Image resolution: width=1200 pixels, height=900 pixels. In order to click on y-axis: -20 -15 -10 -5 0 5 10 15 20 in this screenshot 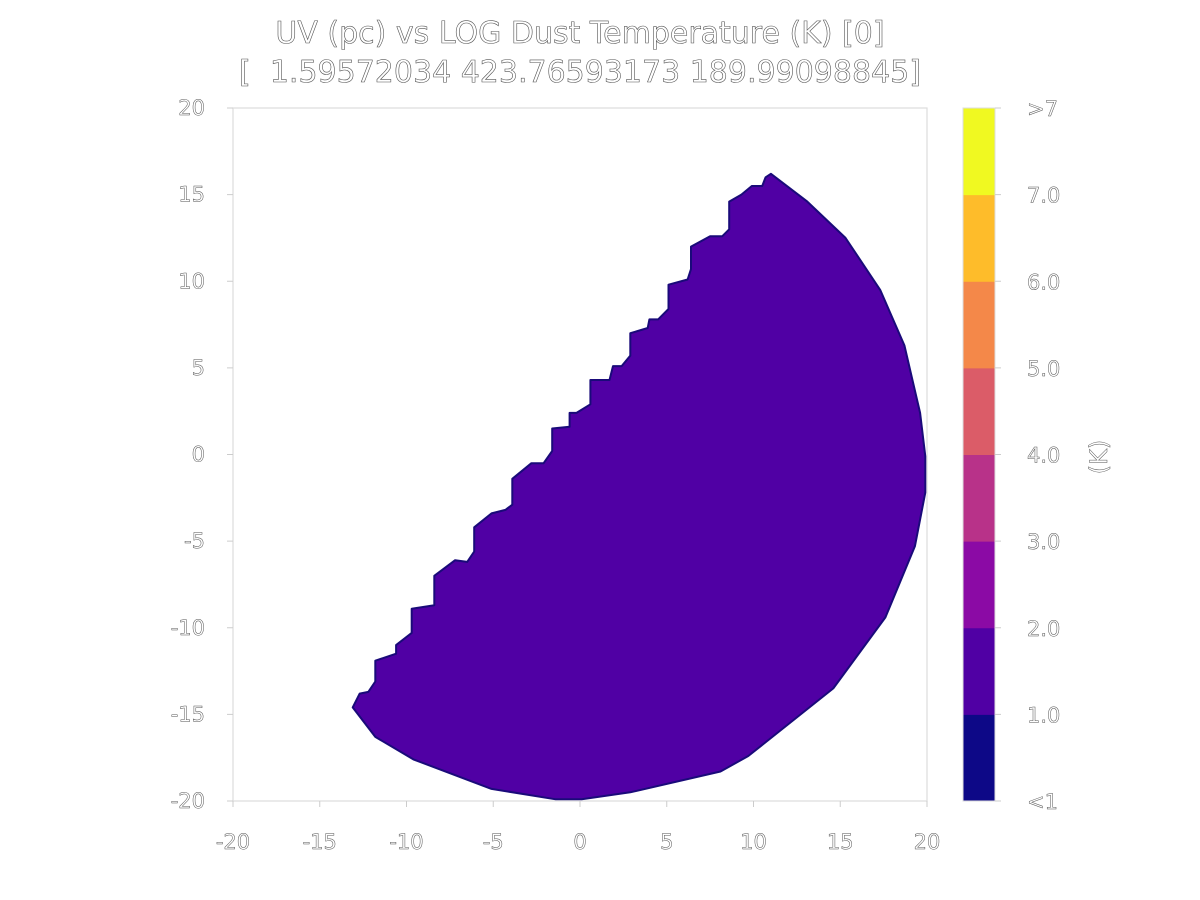, I will do `click(201, 454)`.